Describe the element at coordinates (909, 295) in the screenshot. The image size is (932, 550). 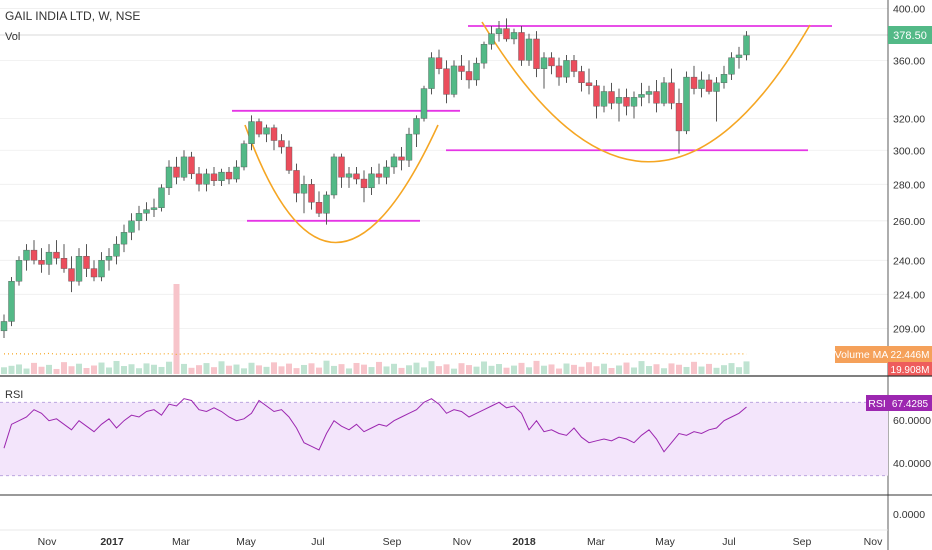
I see `price-tick-label: 224.00` at that location.